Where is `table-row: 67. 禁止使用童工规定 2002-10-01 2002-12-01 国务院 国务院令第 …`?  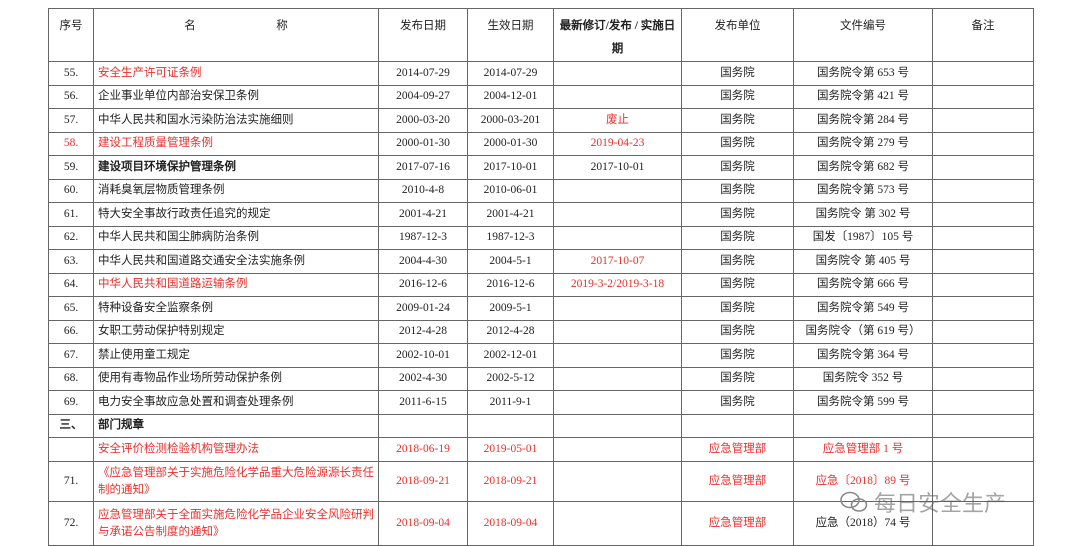 table-row: 67. 禁止使用童工规定 2002-10-01 2002-12-01 国务院 国务院令第 … is located at coordinates (541, 355).